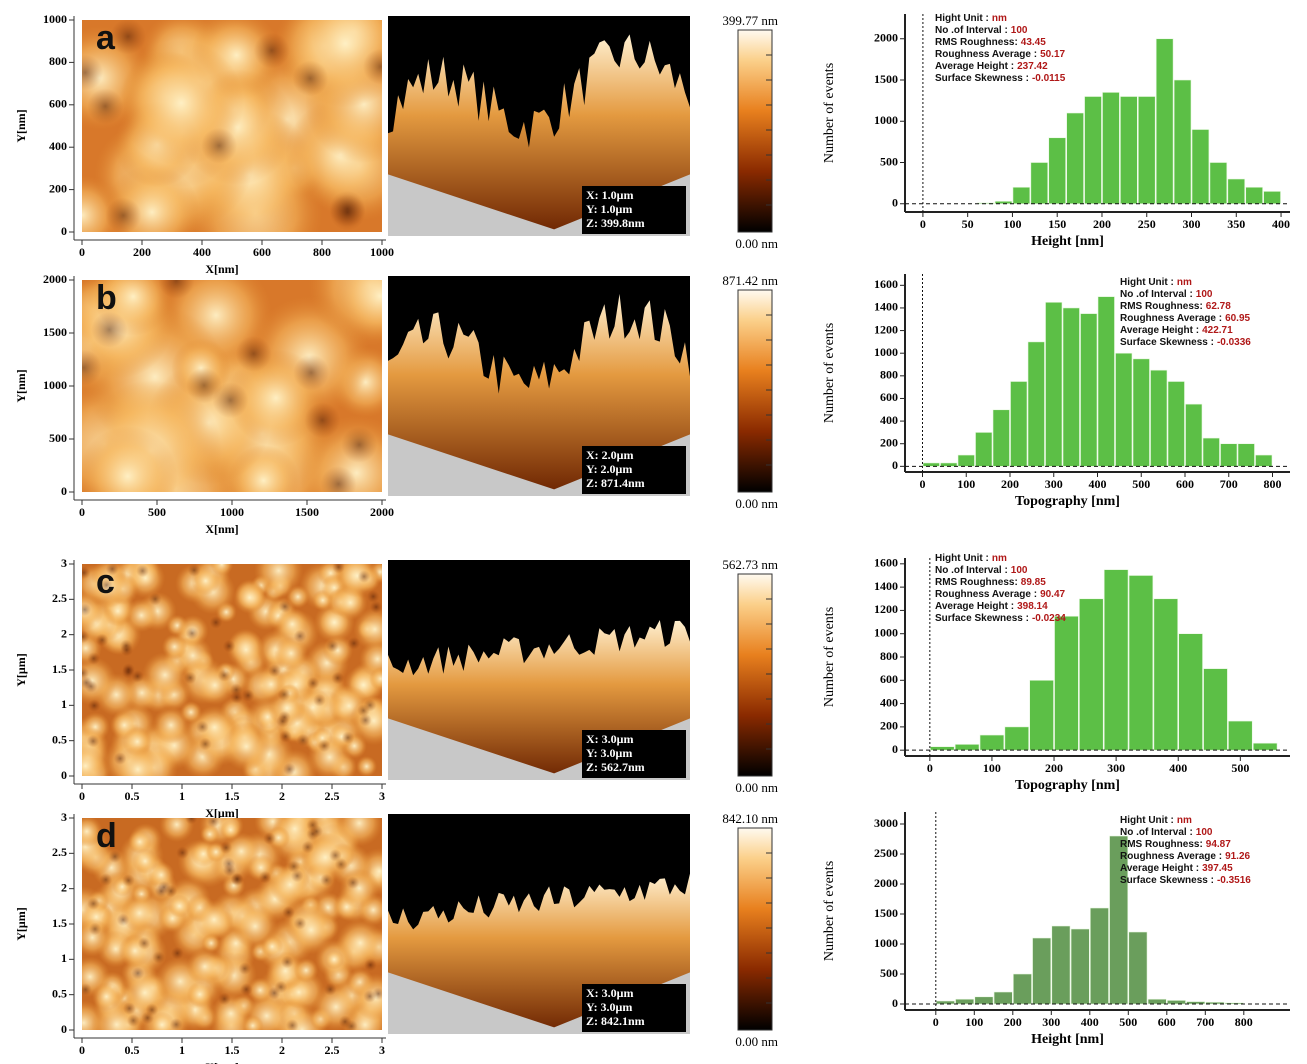  Describe the element at coordinates (106, 298) in the screenshot. I see `panel-label: b` at that location.